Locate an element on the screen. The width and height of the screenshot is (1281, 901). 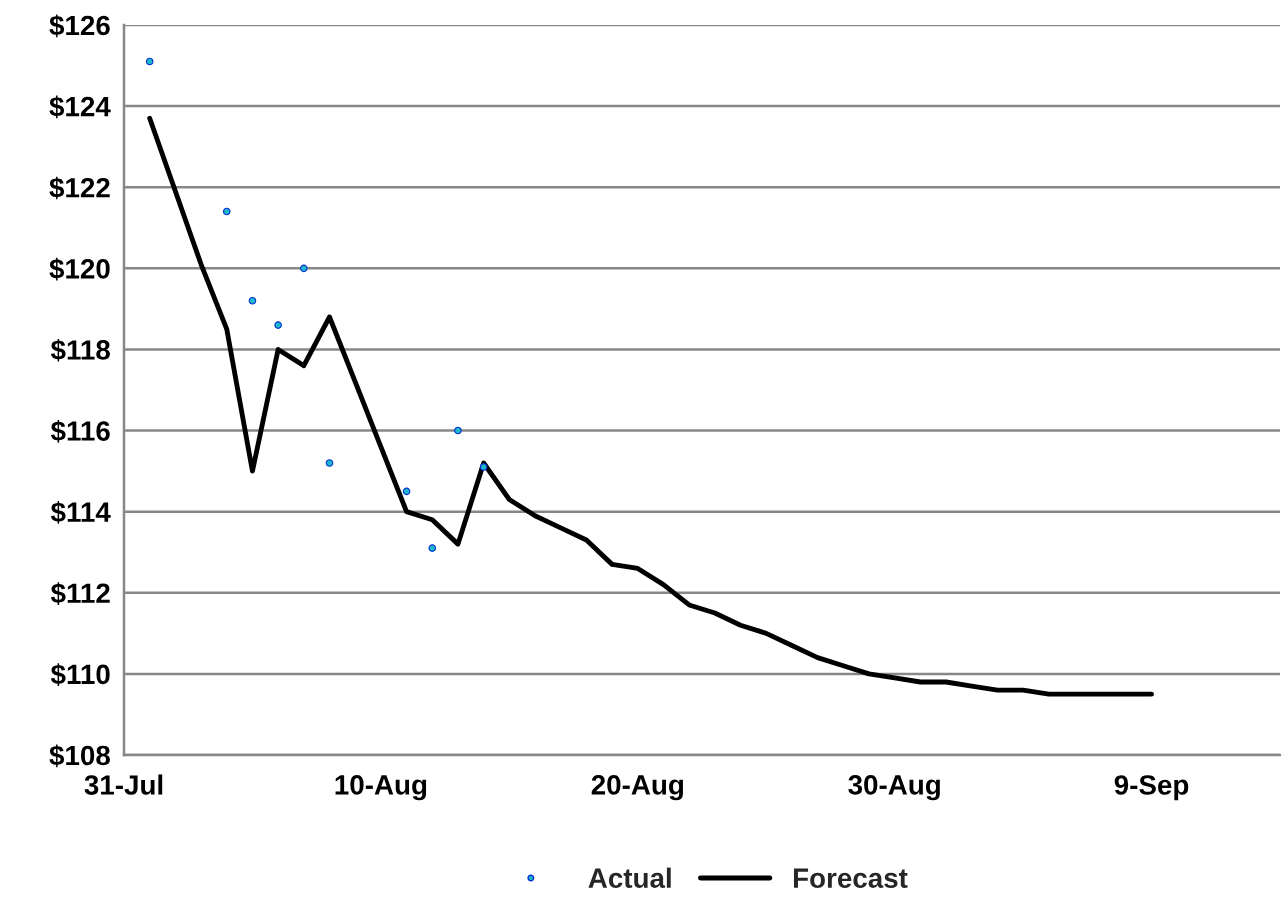
x-tick-label: 10-Aug is located at coordinates (381, 788).